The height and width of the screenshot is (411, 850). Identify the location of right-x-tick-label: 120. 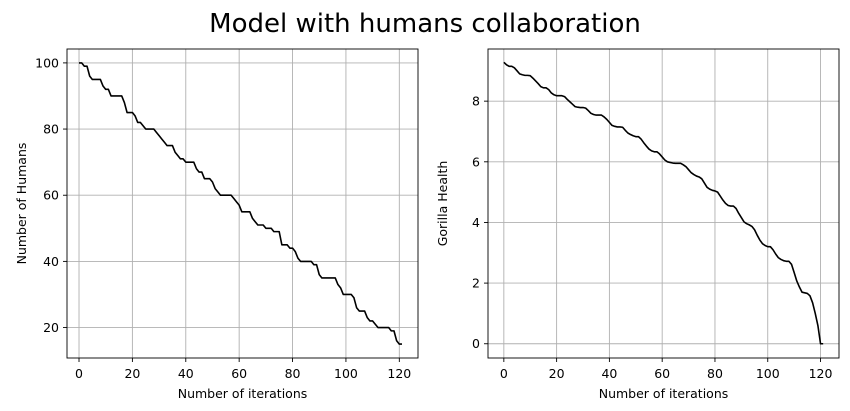
(821, 373).